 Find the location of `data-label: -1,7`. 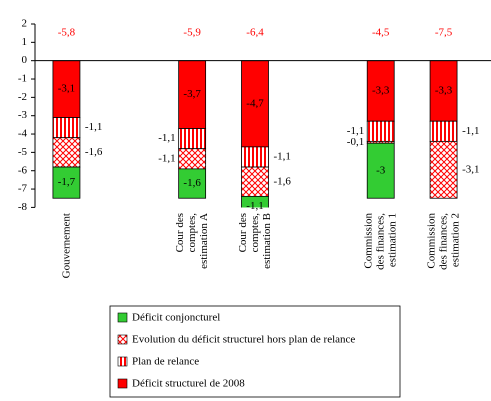

data-label: -1,7 is located at coordinates (67, 182).